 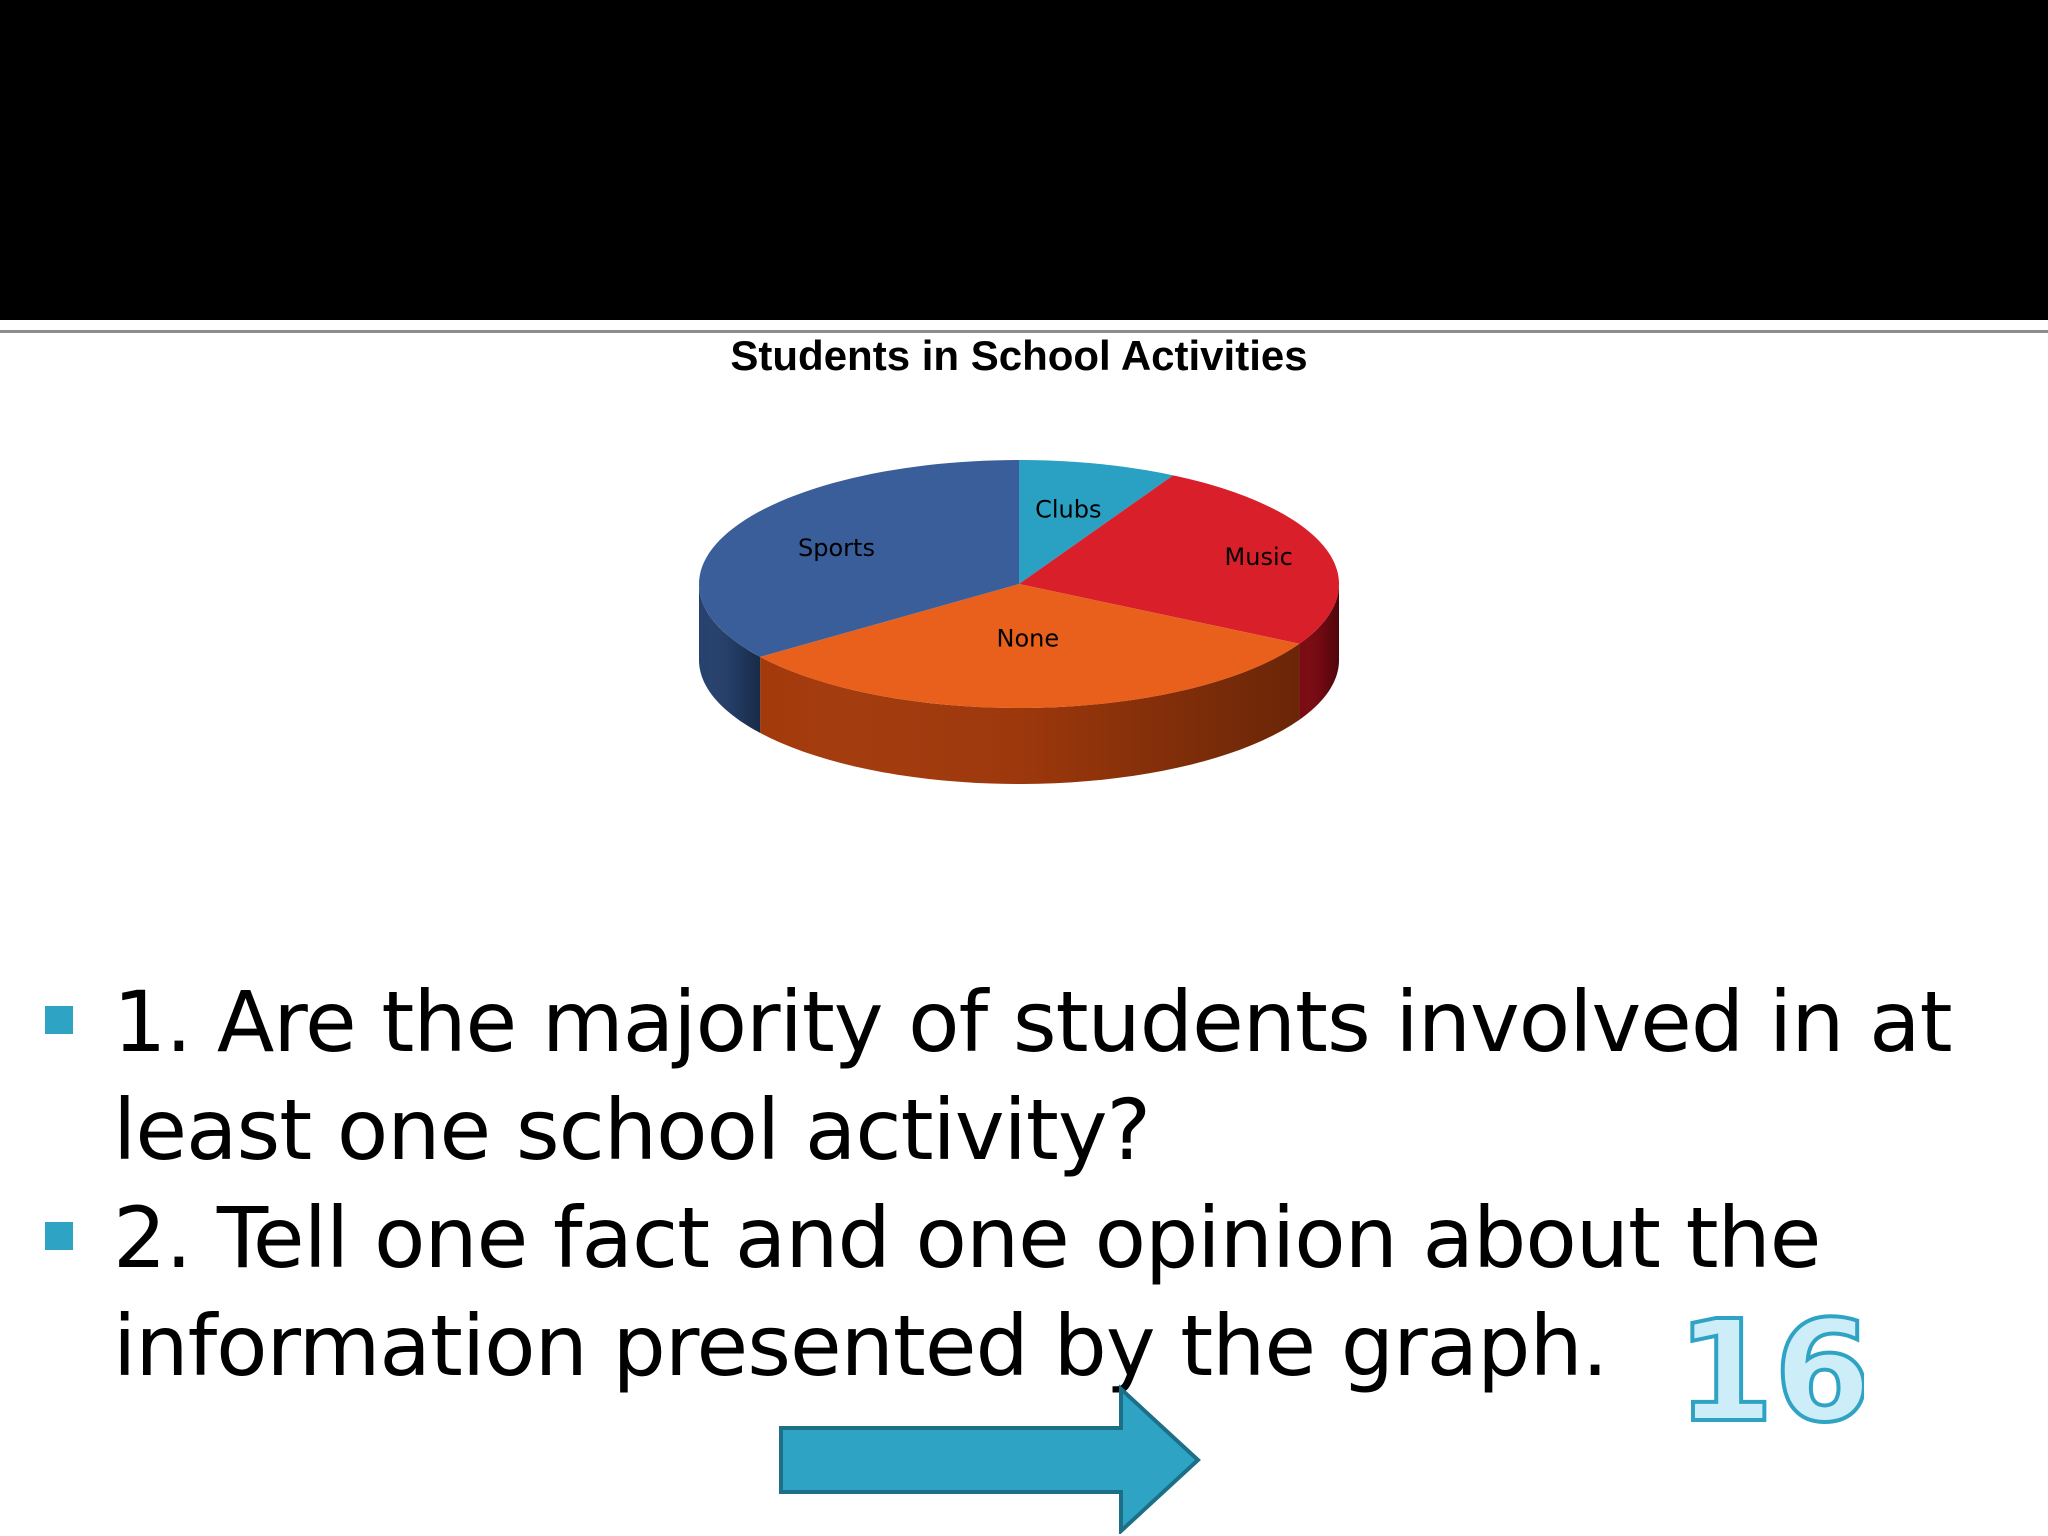 I want to click on page-number-text: 16, so click(x=1774, y=1372).